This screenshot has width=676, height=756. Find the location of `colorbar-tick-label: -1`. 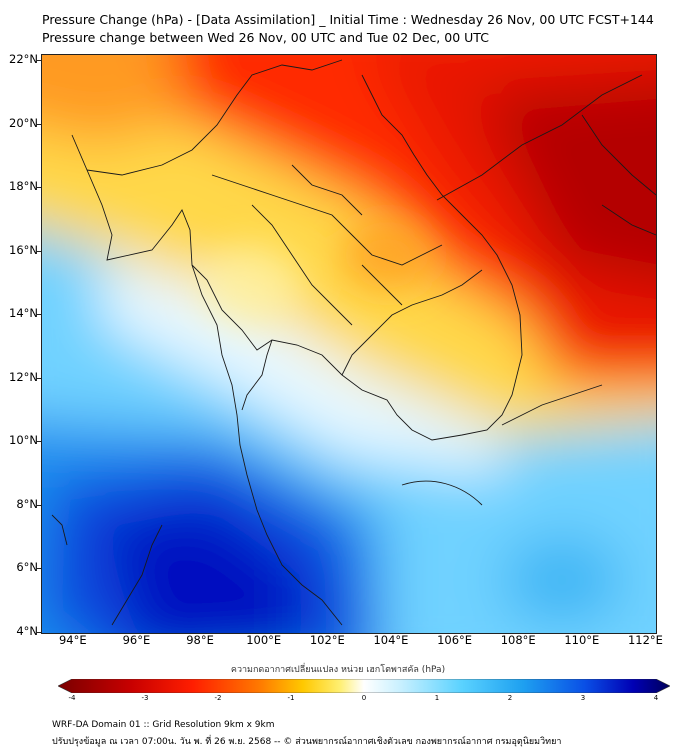

colorbar-tick-label: -1 is located at coordinates (291, 698).